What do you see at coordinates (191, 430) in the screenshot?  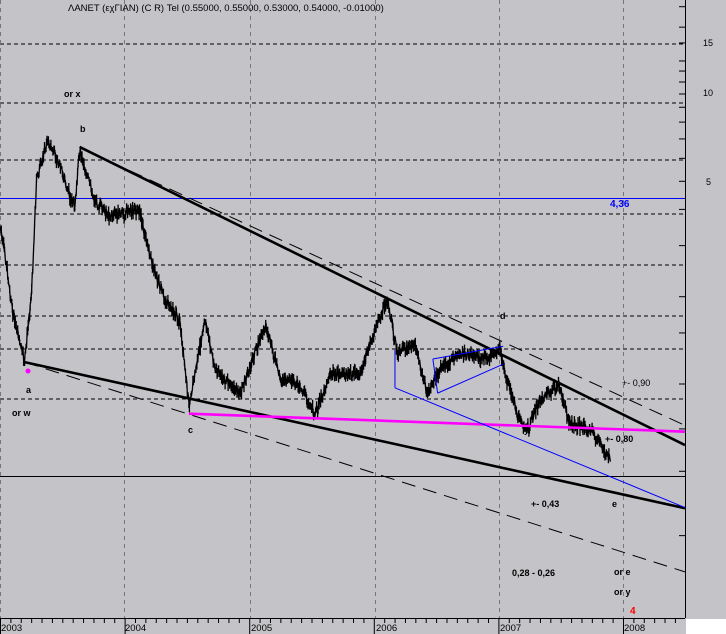 I see `annotation-c: c` at bounding box center [191, 430].